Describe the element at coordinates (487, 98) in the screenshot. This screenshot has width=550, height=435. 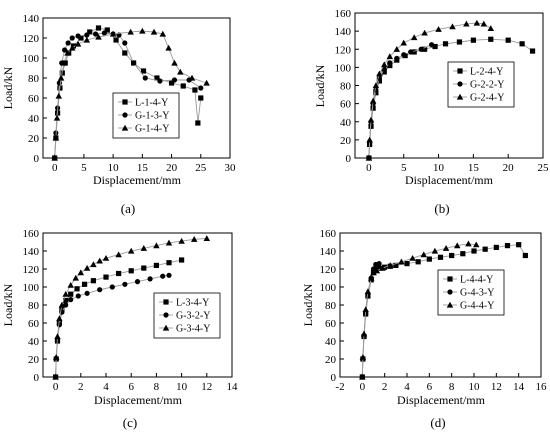
I see `legend-entry: G-2-4-Y` at that location.